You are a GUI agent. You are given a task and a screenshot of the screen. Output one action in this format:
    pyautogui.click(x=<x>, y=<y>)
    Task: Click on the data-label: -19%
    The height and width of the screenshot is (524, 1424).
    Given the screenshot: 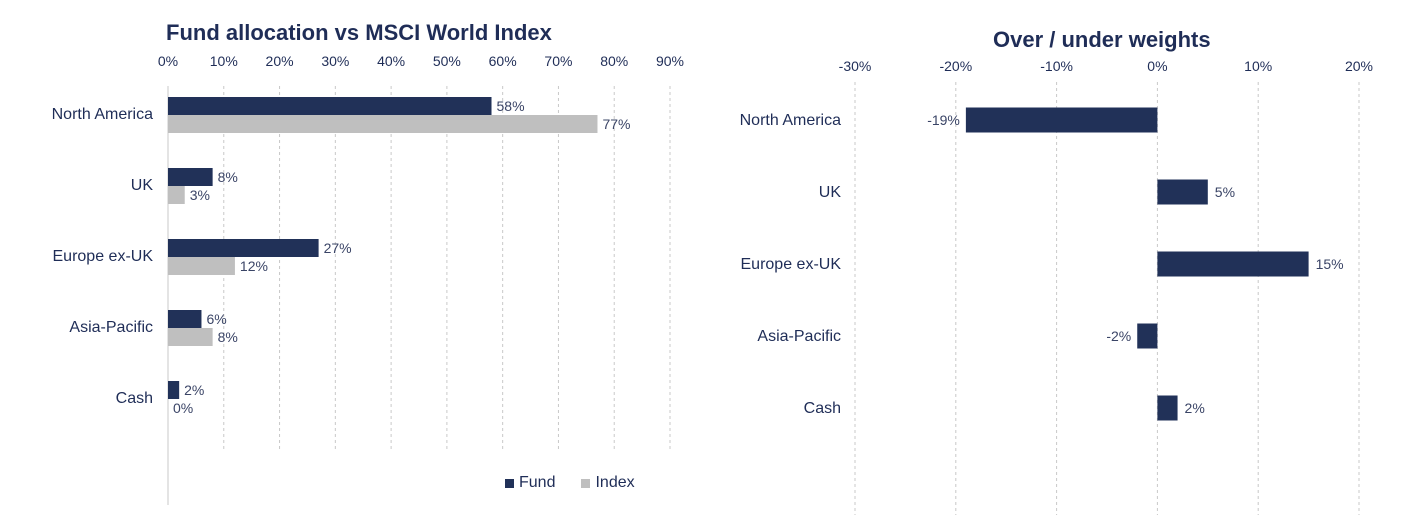 What is the action you would take?
    pyautogui.click(x=943, y=120)
    